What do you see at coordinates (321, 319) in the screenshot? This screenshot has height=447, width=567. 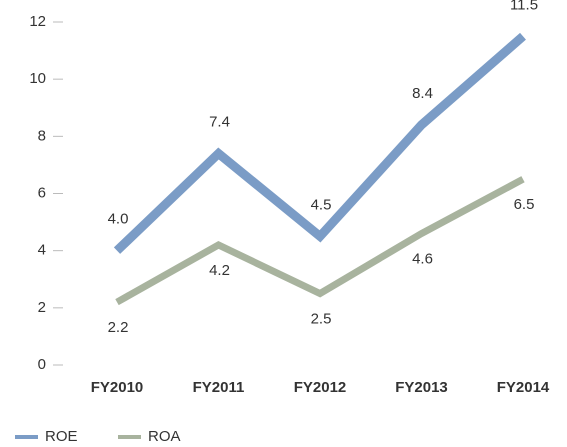 I see `data-label: 2.5` at bounding box center [321, 319].